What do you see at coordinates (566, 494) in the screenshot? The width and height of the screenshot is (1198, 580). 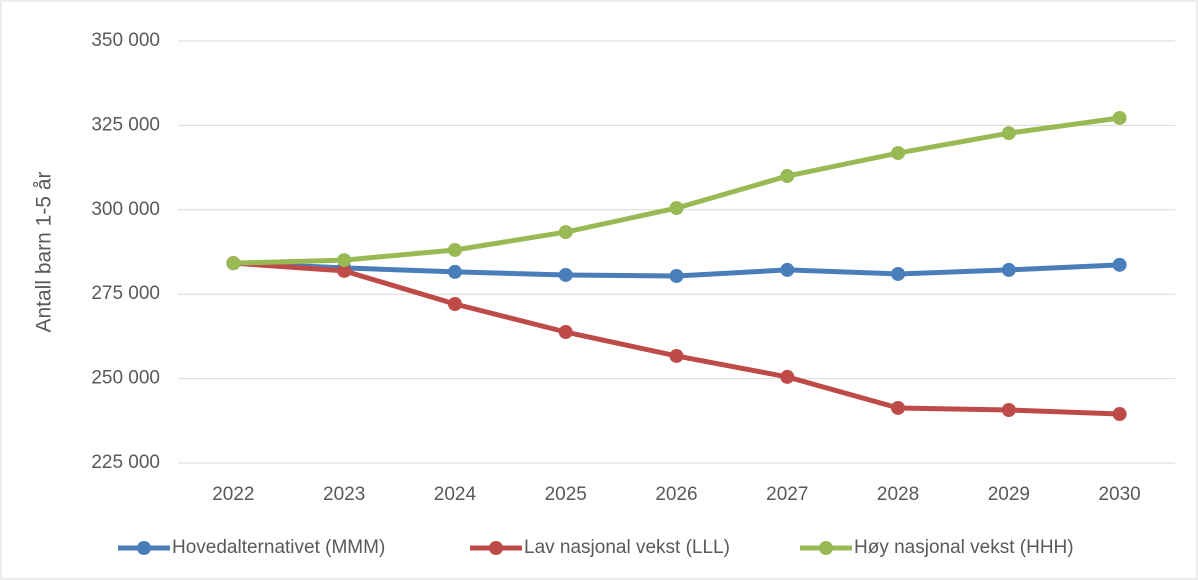 I see `x-tick-label: 2025` at bounding box center [566, 494].